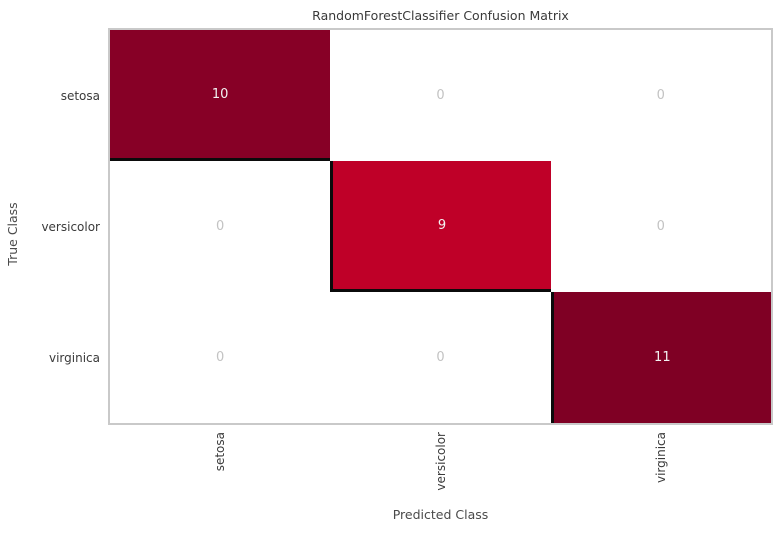  Describe the element at coordinates (220, 226) in the screenshot. I see `matrix-cell-r1c0: 0` at that location.